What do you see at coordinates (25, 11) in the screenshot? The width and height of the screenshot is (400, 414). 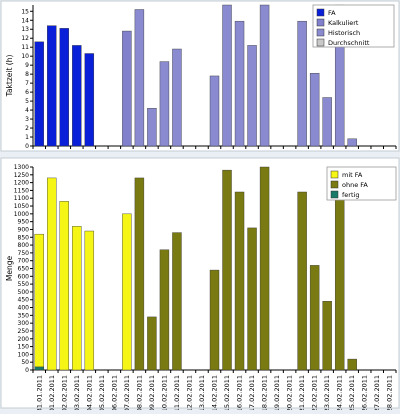 I see `y-tick-label: 15` at bounding box center [25, 11].